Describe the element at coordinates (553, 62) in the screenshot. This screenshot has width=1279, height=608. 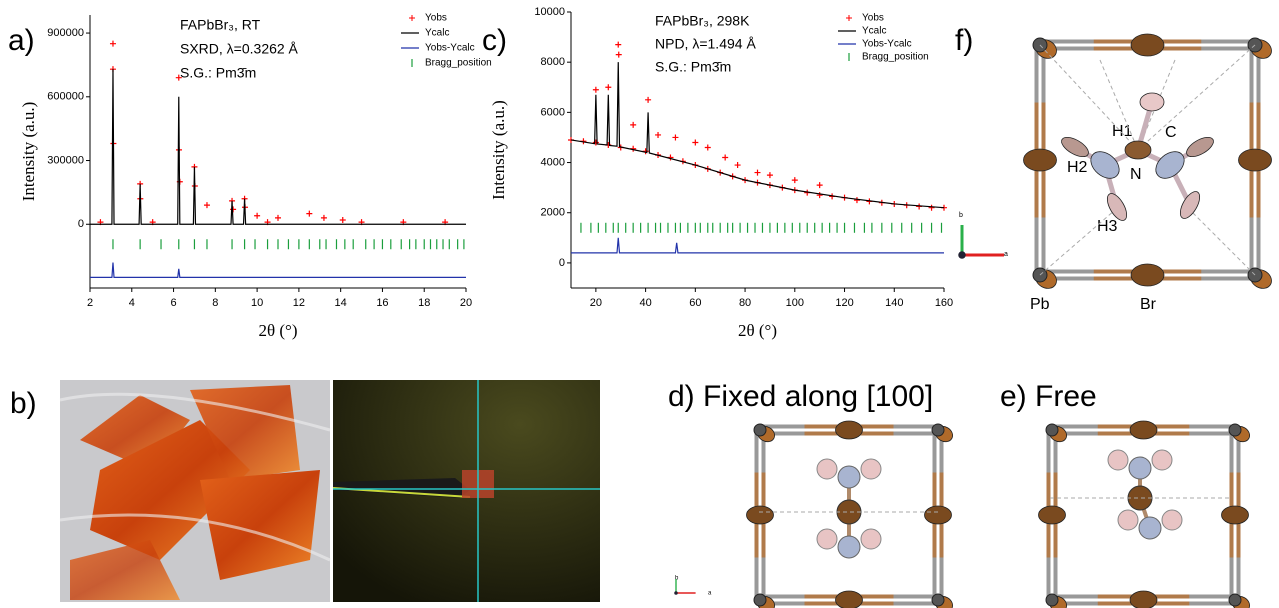
I see `y-tick-label: 8000` at that location.